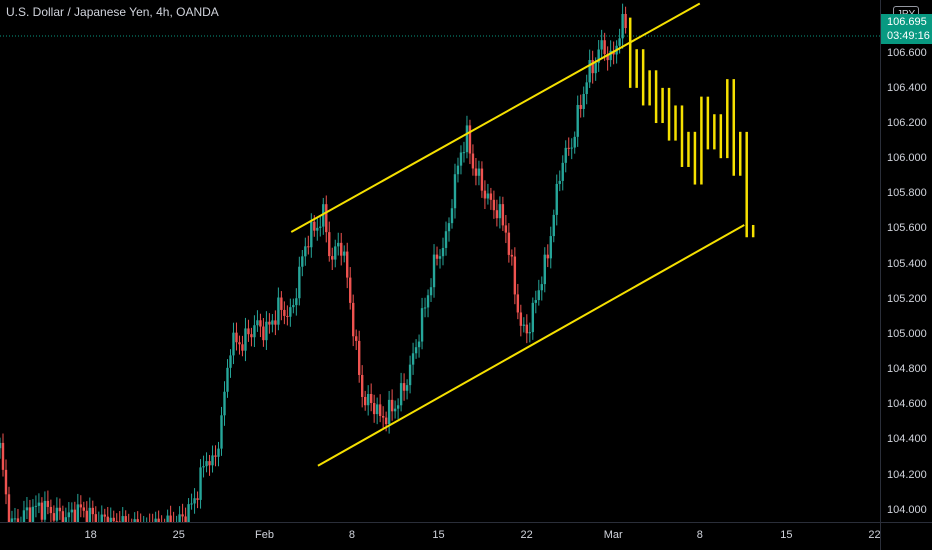  Describe the element at coordinates (112, 12) in the screenshot. I see `chart-title: U.S. Dollar / Japanese Yen, 4h, OANDA` at that location.